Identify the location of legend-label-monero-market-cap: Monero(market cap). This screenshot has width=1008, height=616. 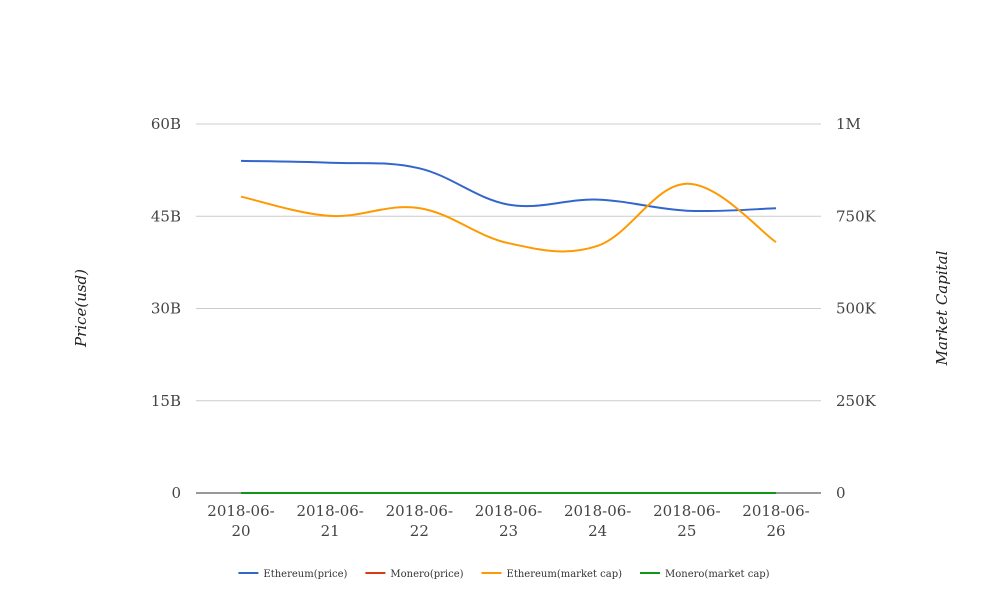
(717, 574).